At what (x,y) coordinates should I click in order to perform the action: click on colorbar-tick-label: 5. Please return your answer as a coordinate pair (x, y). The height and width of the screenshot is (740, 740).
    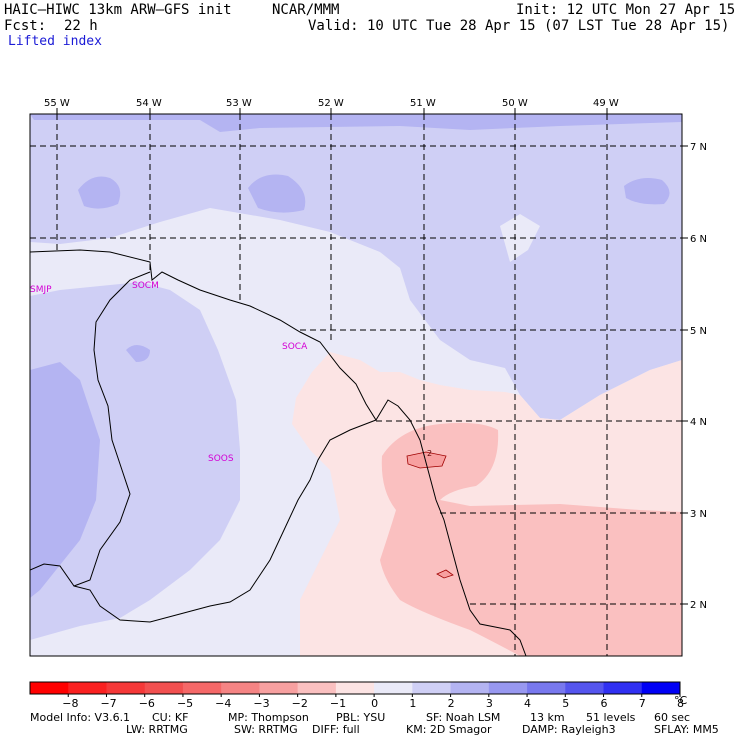
    Looking at the image, I should click on (565, 703).